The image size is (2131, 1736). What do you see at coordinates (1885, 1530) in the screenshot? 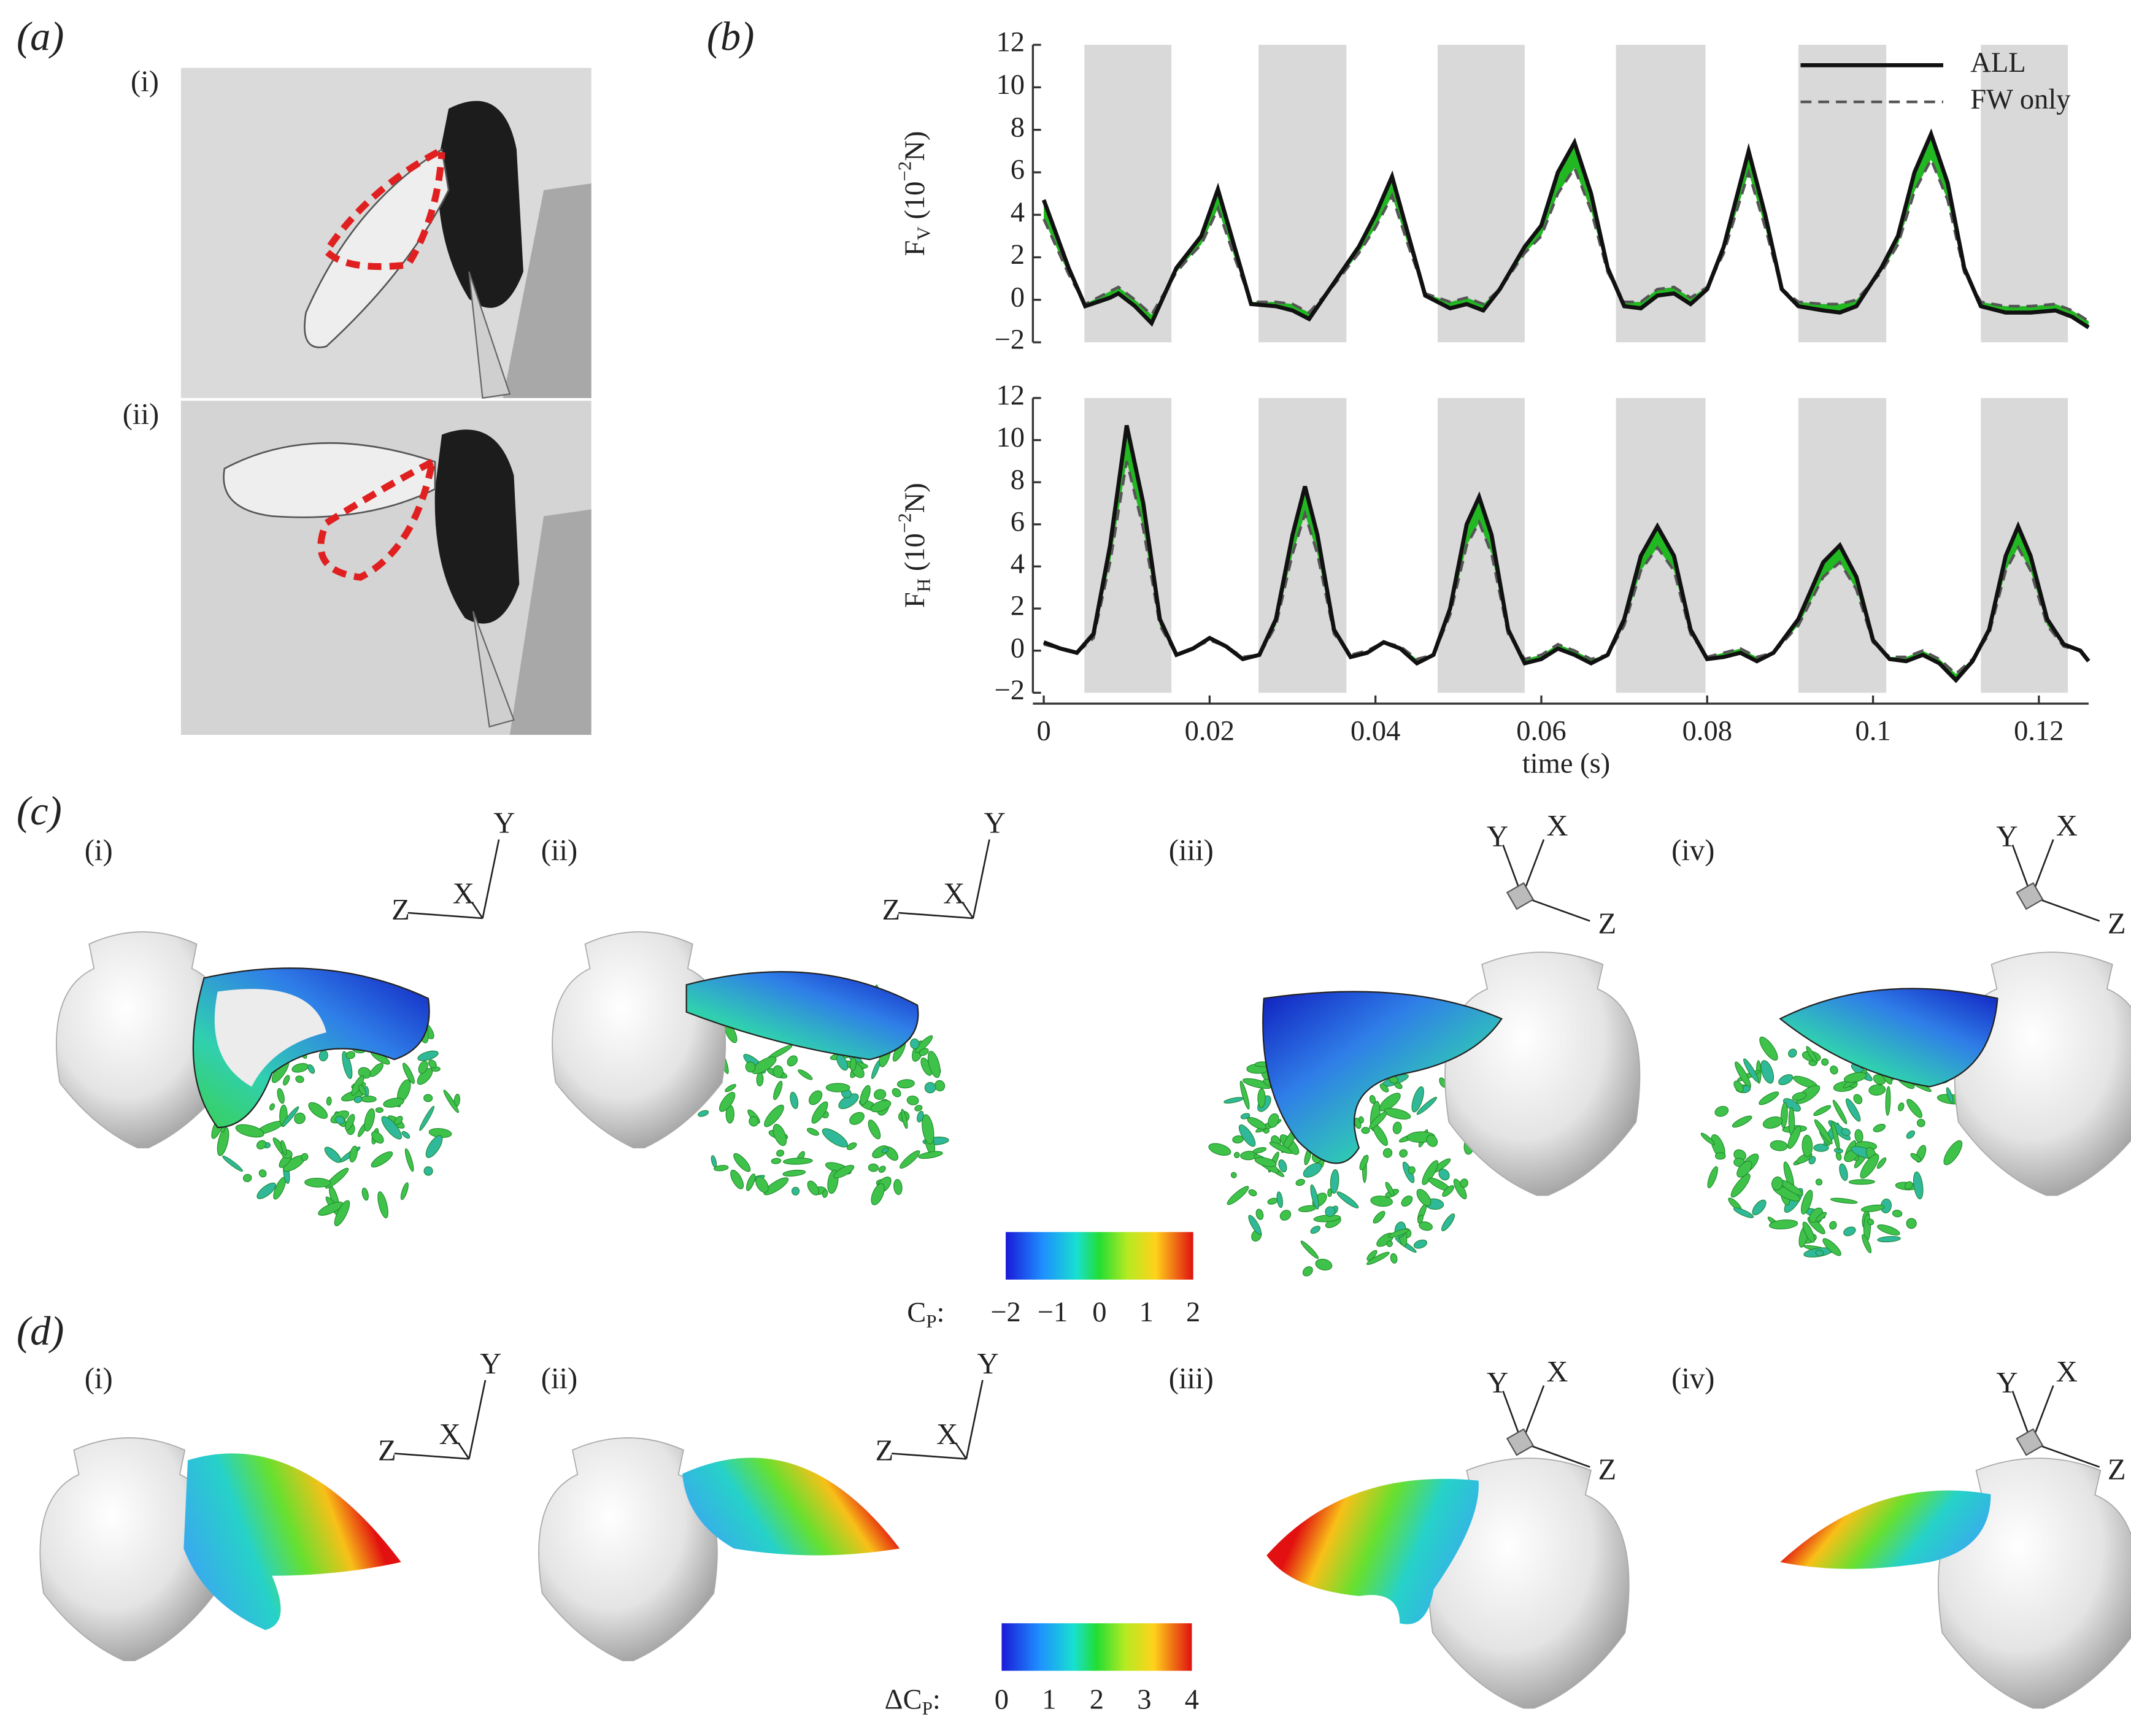
I see `wing-dcp` at bounding box center [1885, 1530].